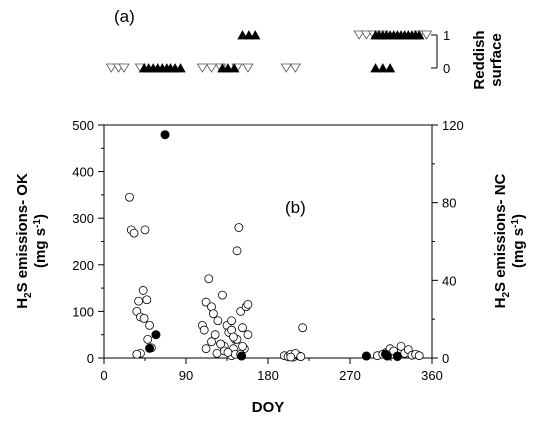 Image resolution: width=550 pixels, height=428 pixels. Describe the element at coordinates (453, 125) in the screenshot. I see `right-tick-label: 120` at that location.